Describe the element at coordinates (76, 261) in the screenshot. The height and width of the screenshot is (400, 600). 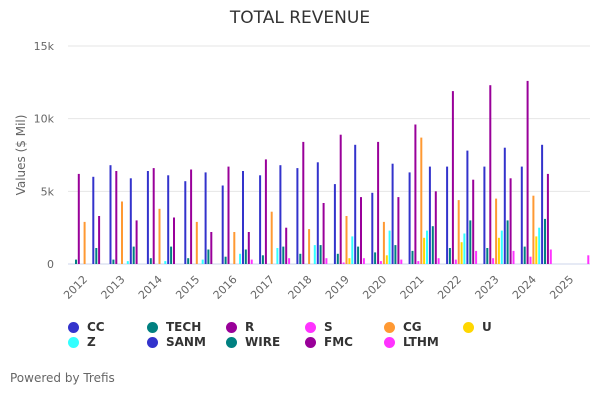
I see `bar-tech-2012` at that location.